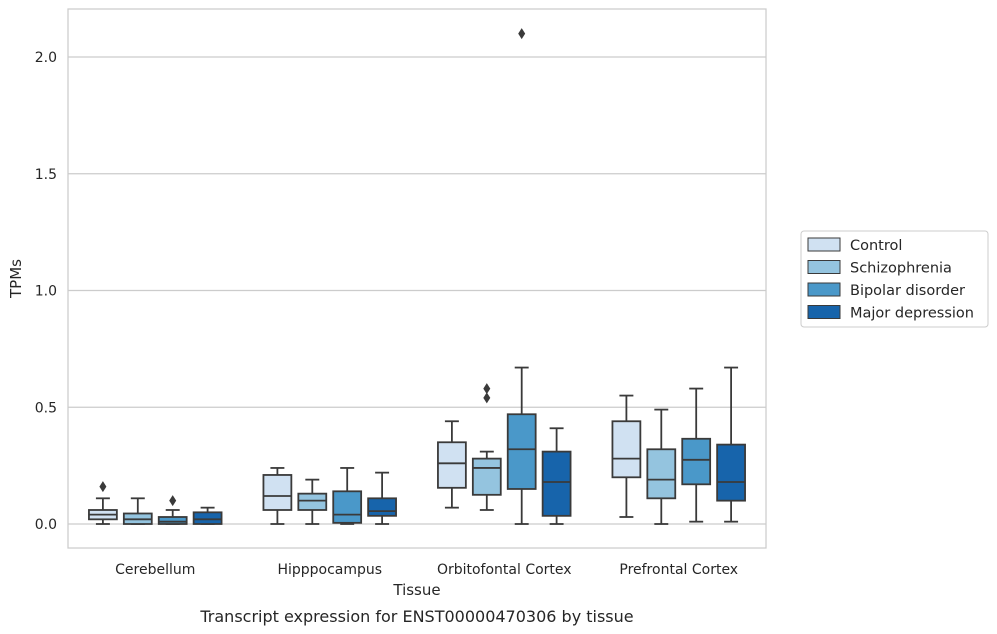  I want to click on y-tick-label: 0.0, so click(46, 525).